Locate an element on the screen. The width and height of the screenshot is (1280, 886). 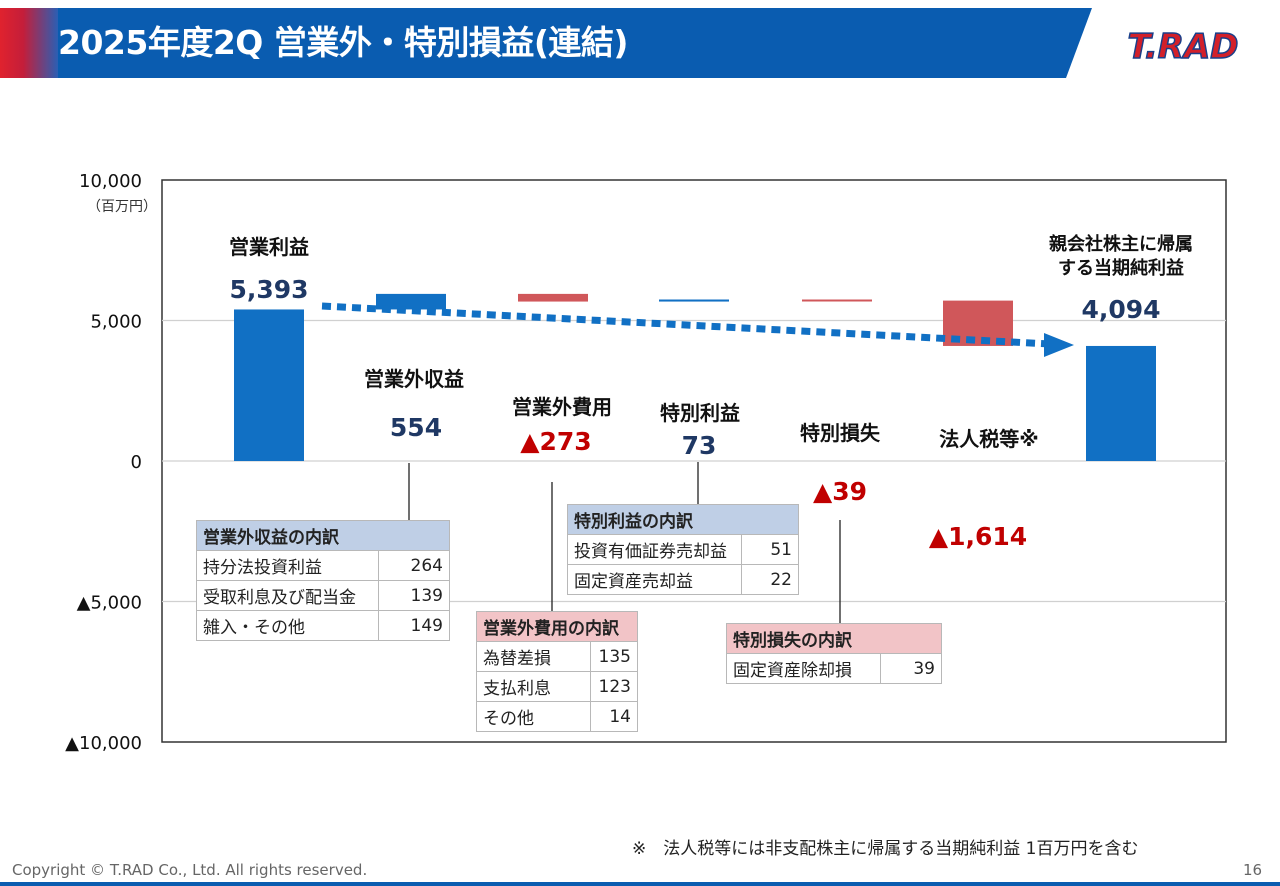
table-cell: 135 is located at coordinates (614, 656).